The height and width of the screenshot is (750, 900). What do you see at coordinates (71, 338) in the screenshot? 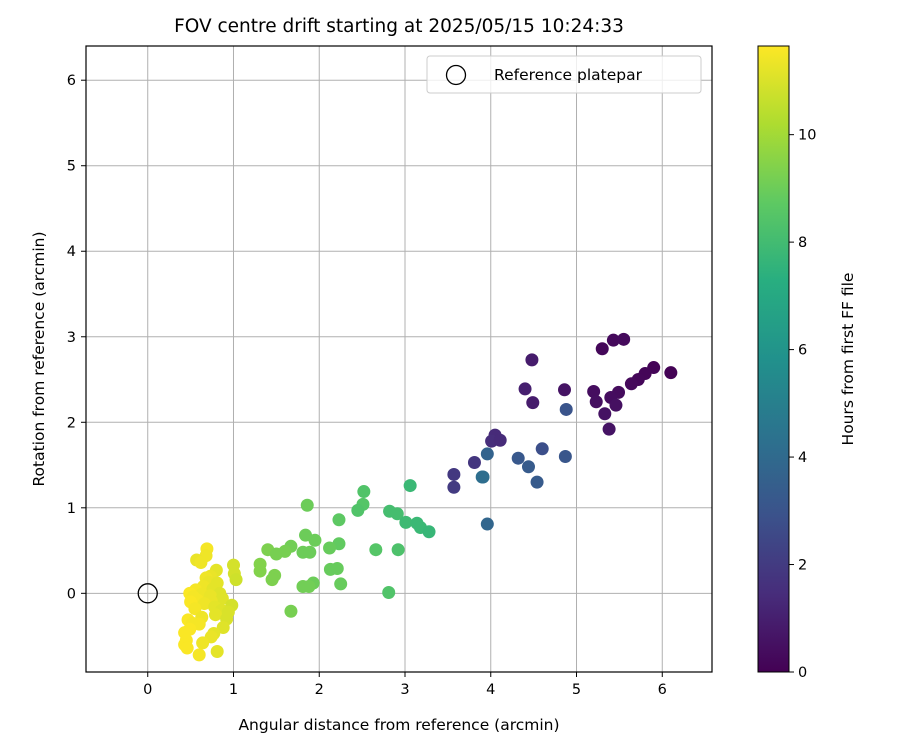
I see `y-tick-label: 3` at bounding box center [71, 338].